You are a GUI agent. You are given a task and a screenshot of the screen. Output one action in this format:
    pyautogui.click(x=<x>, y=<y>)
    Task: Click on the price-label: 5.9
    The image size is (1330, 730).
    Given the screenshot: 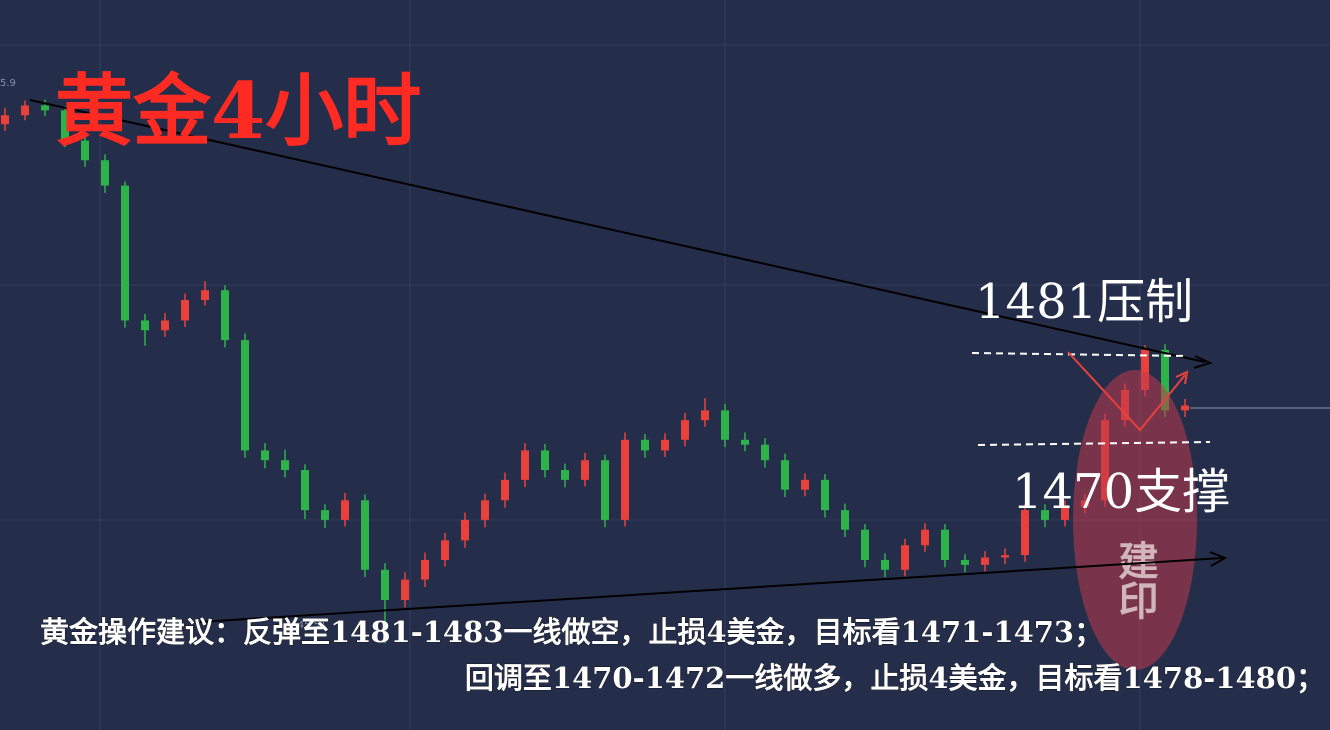 What is the action you would take?
    pyautogui.click(x=8, y=83)
    